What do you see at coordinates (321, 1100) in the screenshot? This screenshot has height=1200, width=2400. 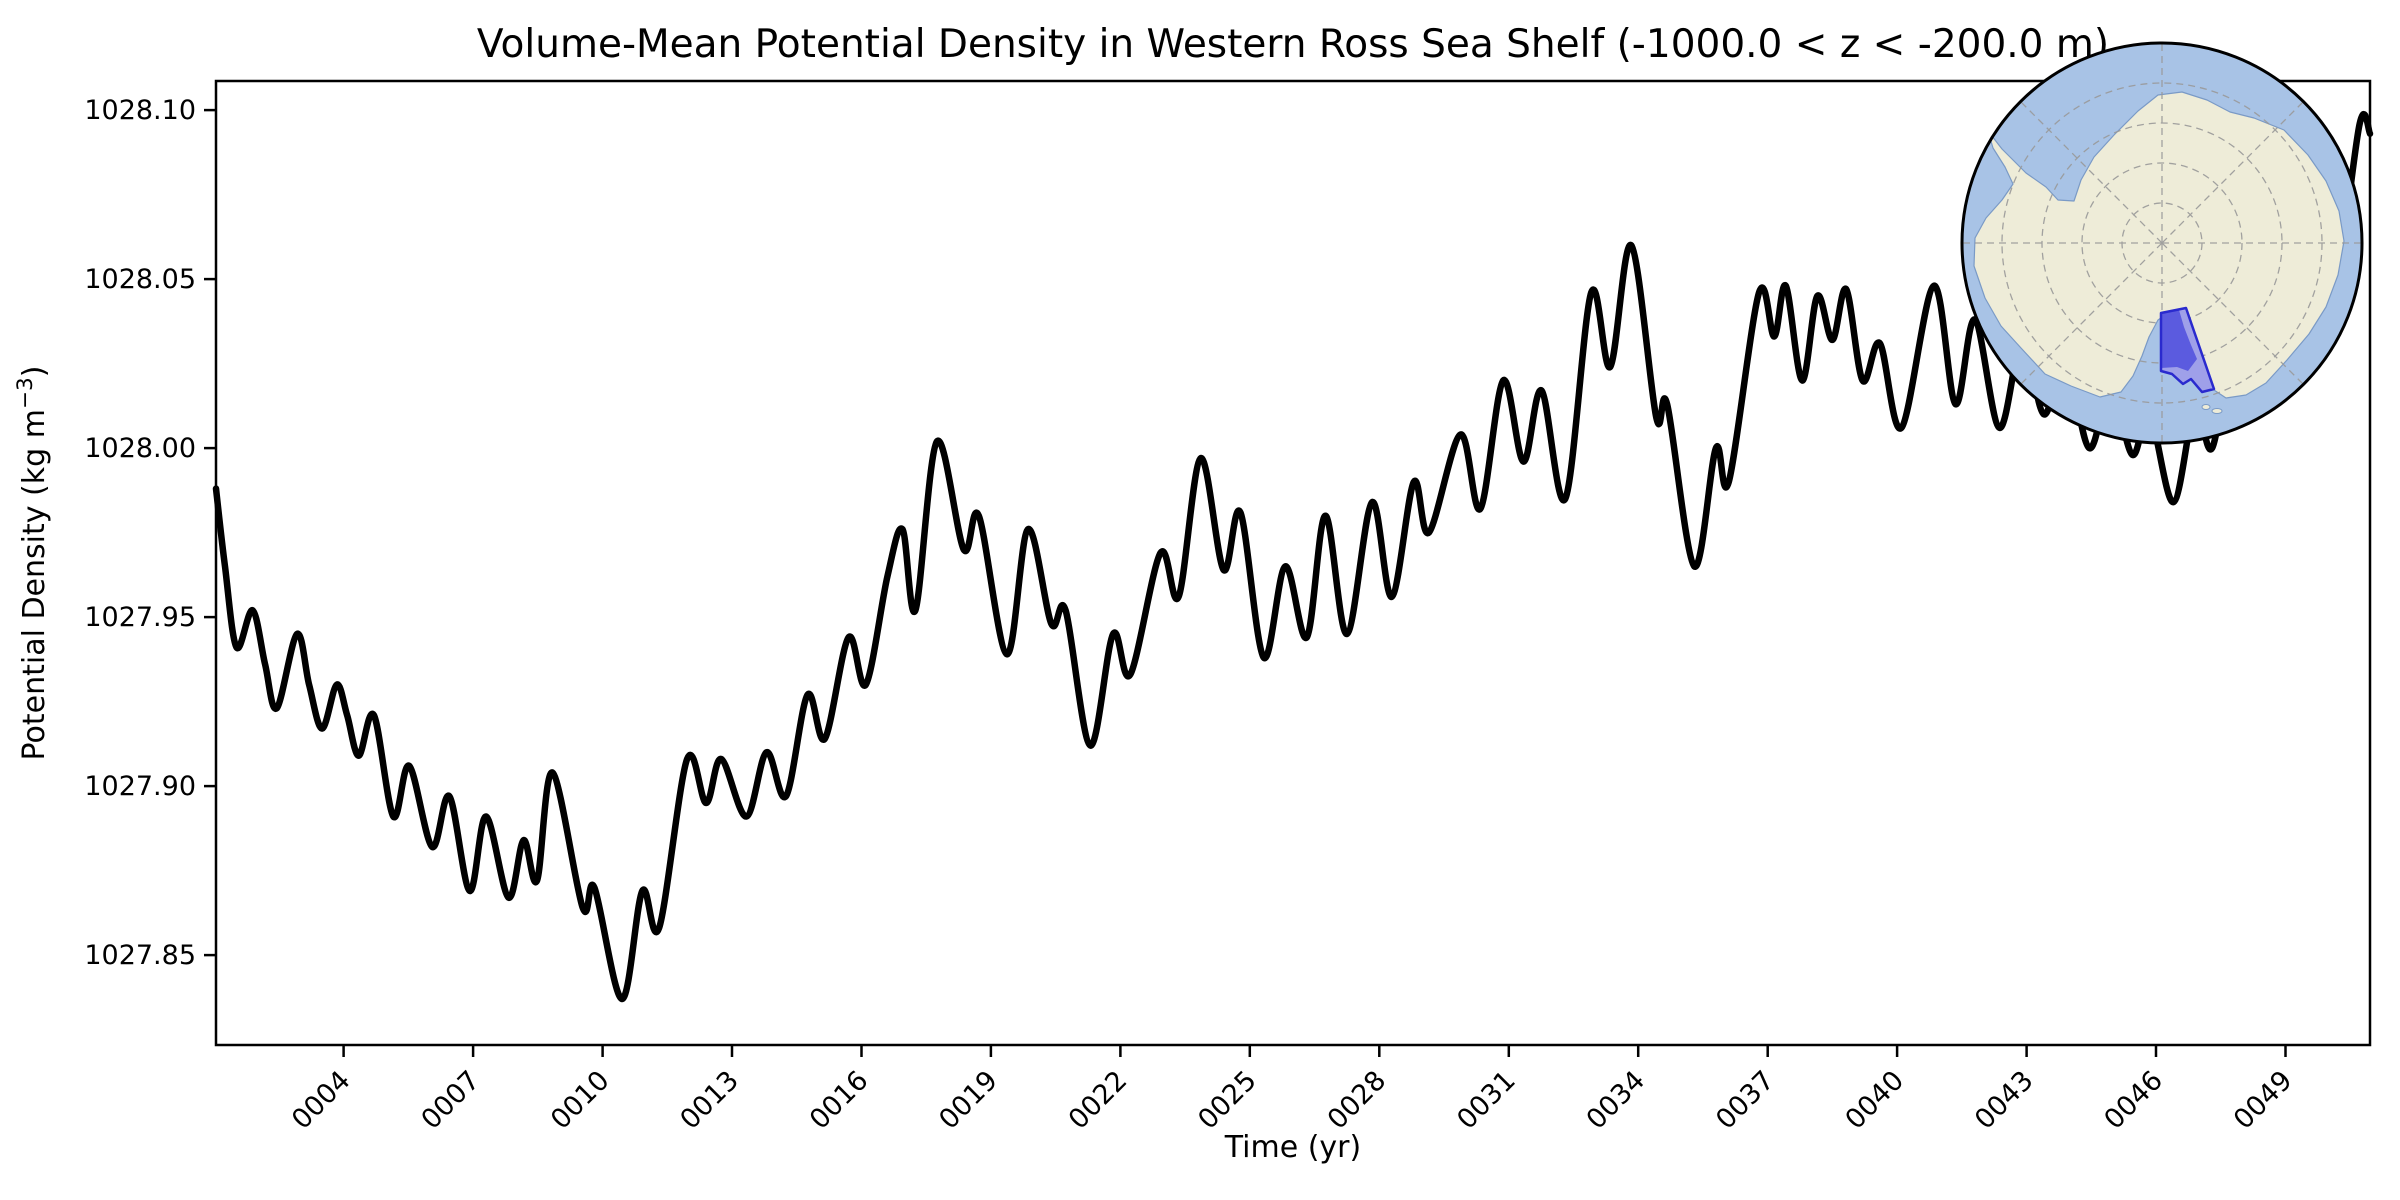 I see `x-tick-label: 0004` at bounding box center [321, 1100].